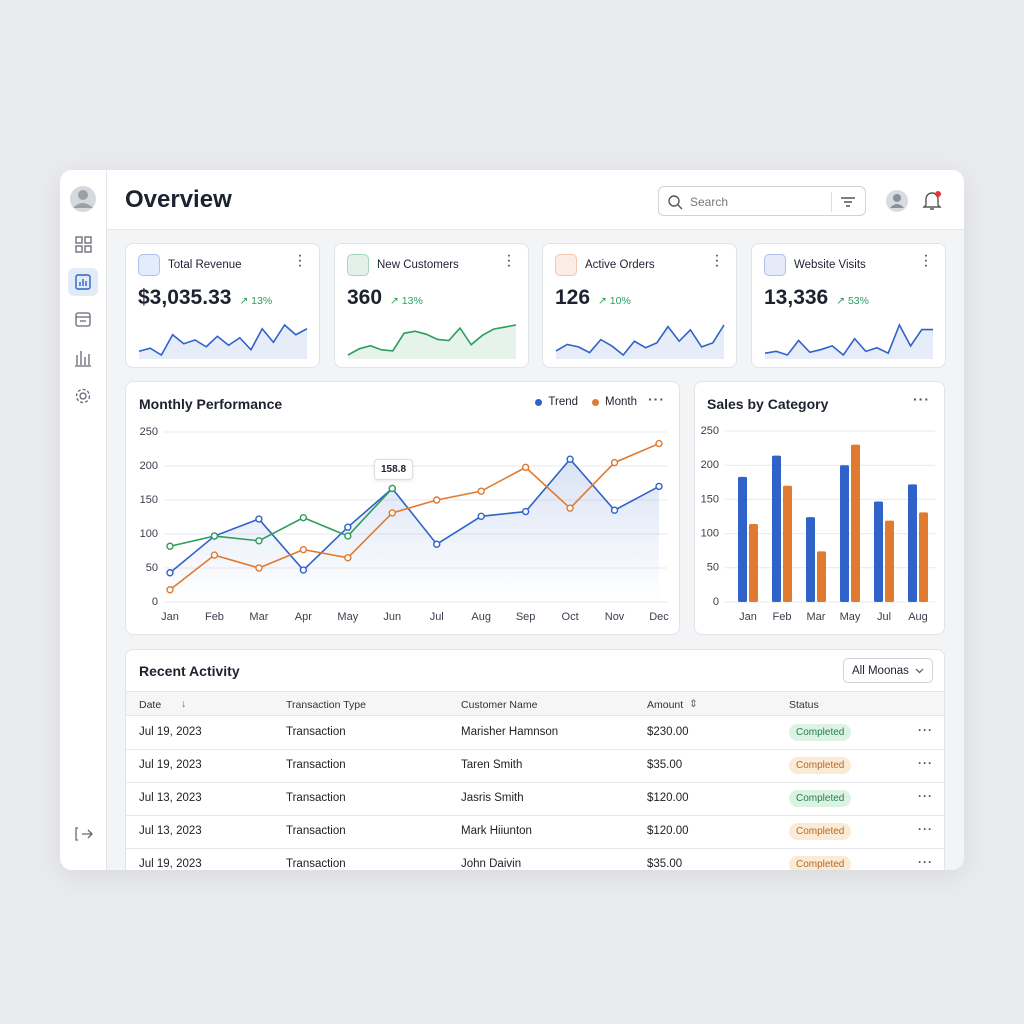 The image size is (1024, 1024). I want to click on kpi-card: Total Revenue ··· $3,035.33 ↗ 13%, so click(222, 305).